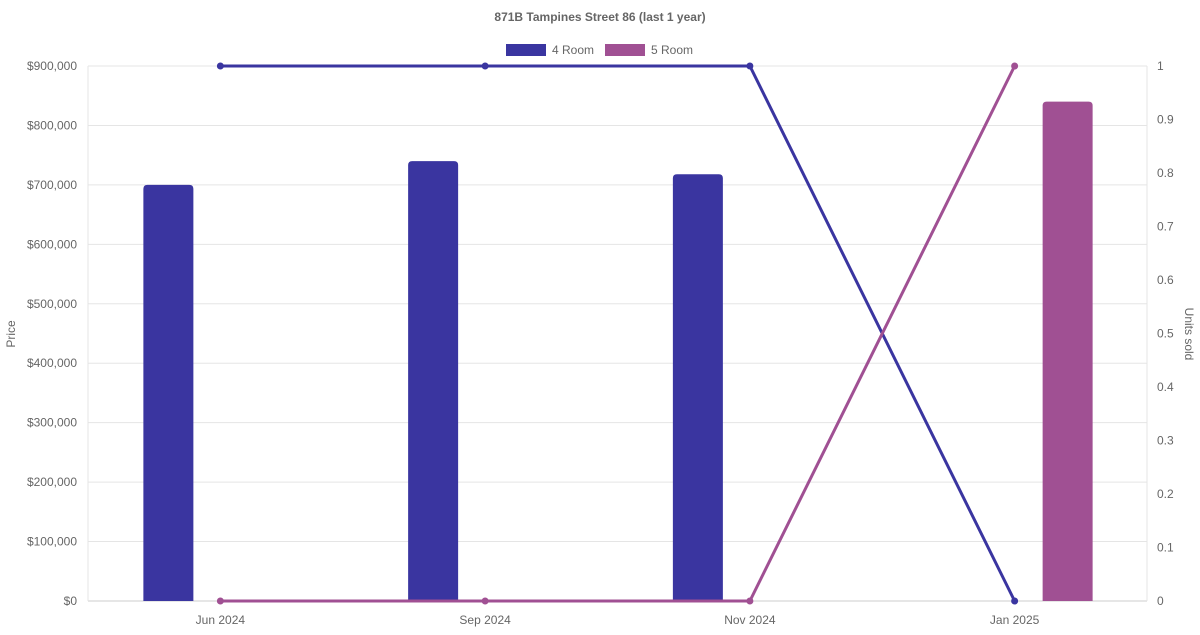 This screenshot has width=1200, height=635. I want to click on y2-axis-label: Units sold, so click(1189, 334).